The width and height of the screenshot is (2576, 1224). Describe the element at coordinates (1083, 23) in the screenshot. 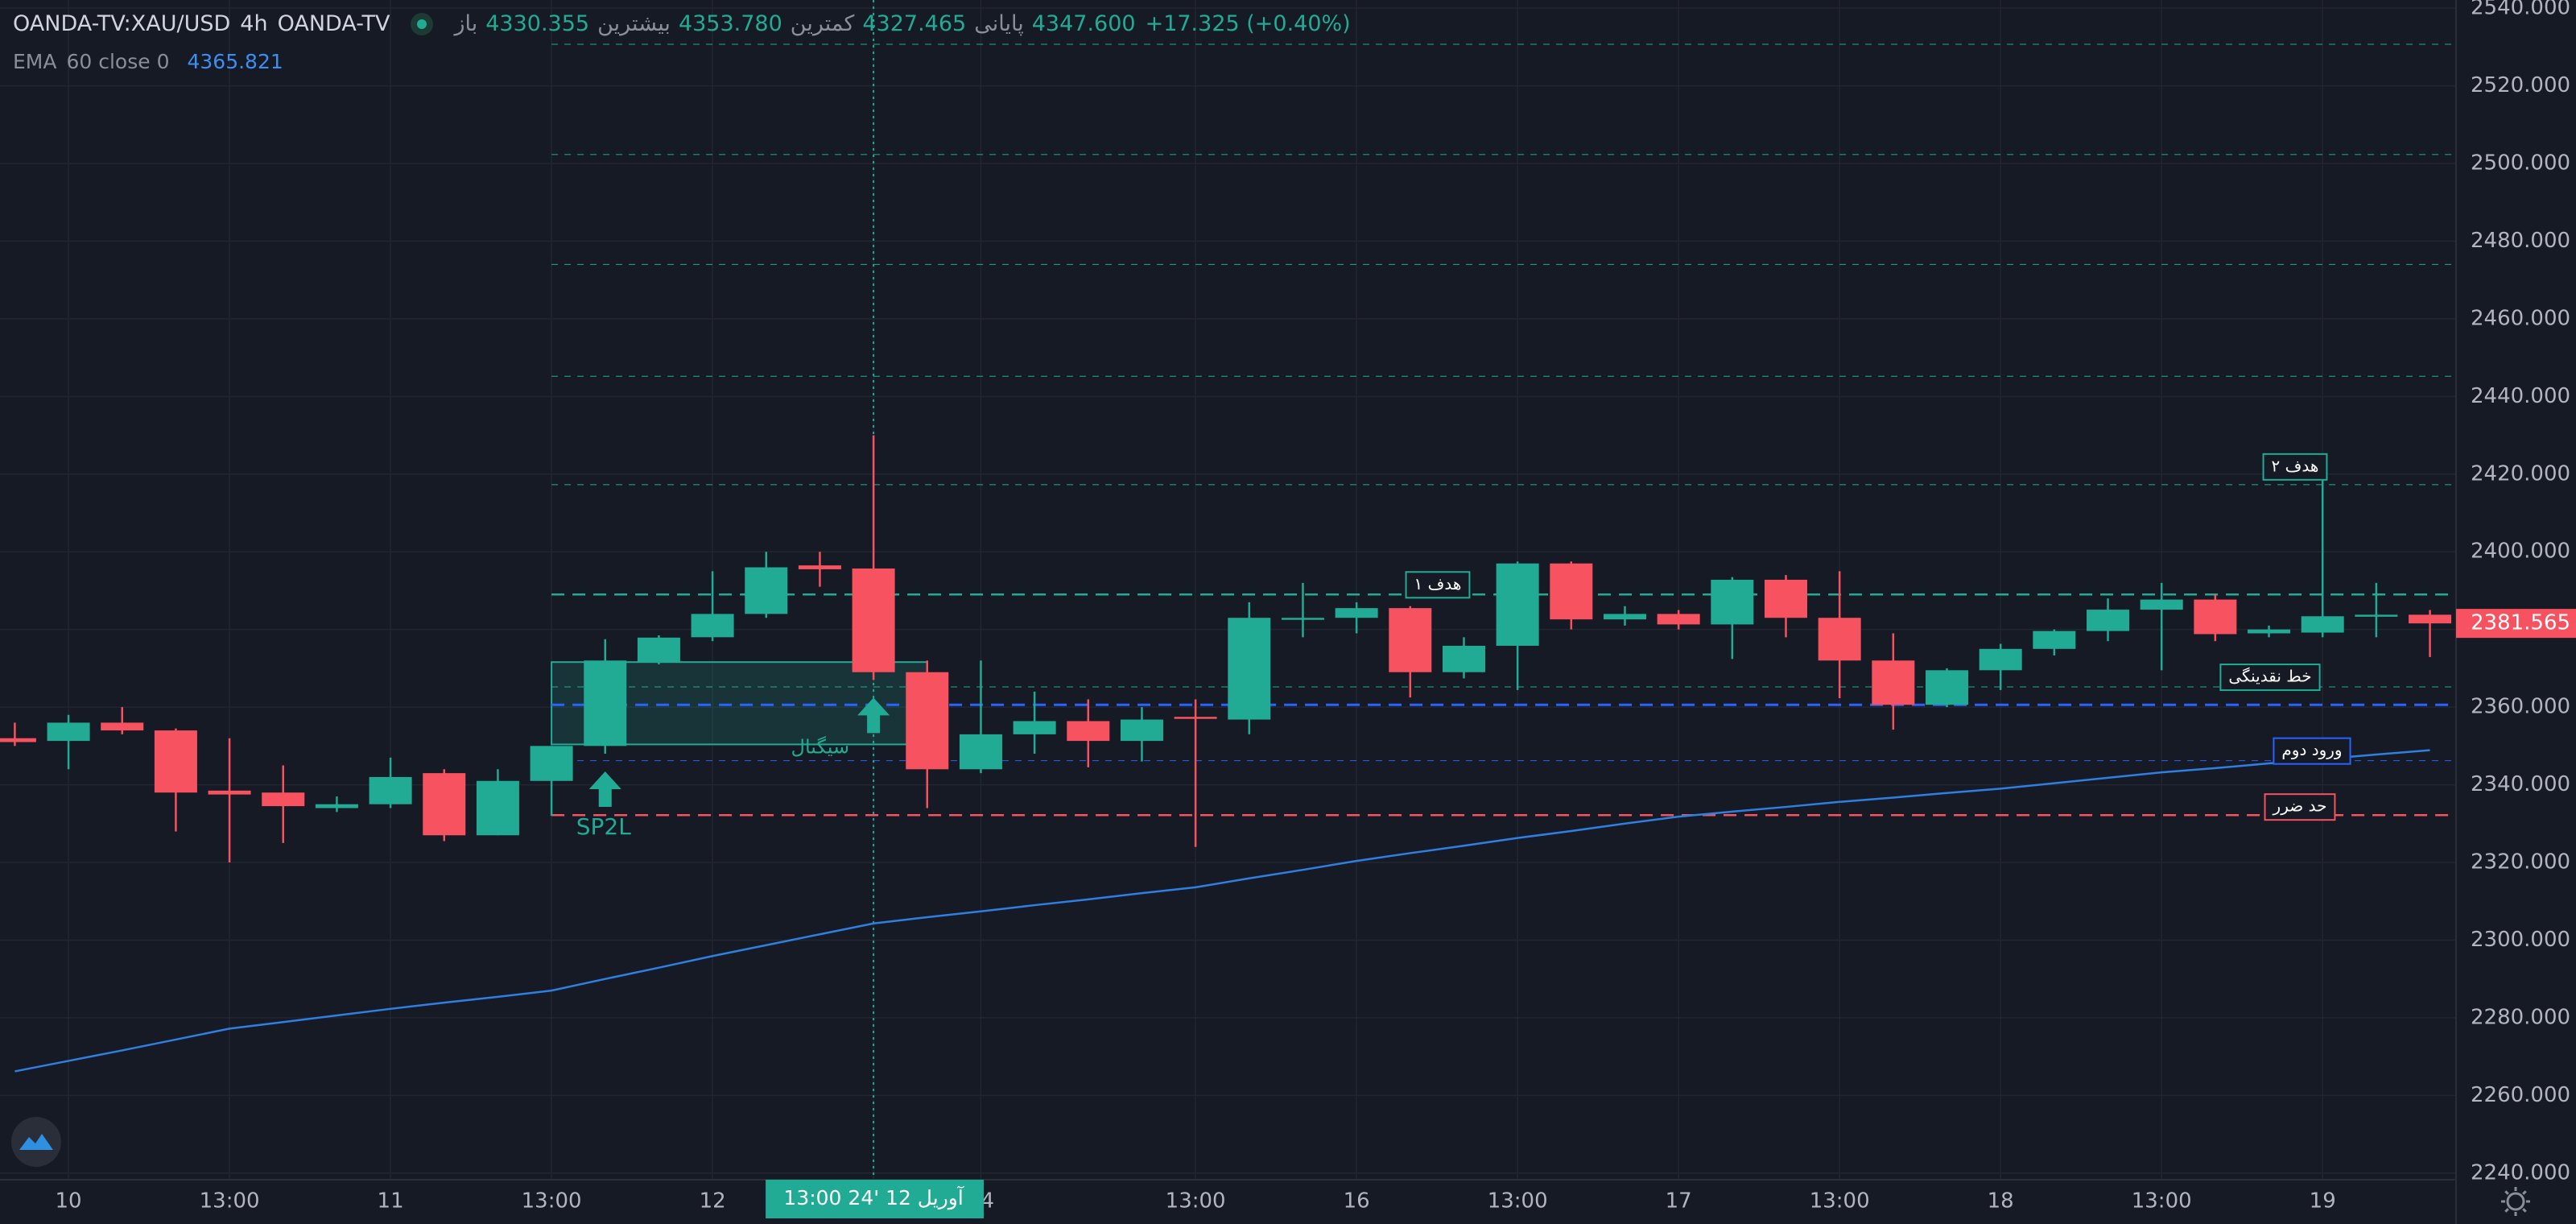

I see `ohlc-value: 4347.600` at that location.